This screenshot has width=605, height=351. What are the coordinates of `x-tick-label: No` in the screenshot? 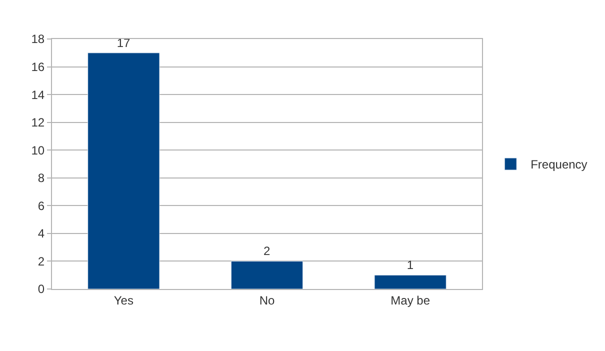 It's located at (267, 300).